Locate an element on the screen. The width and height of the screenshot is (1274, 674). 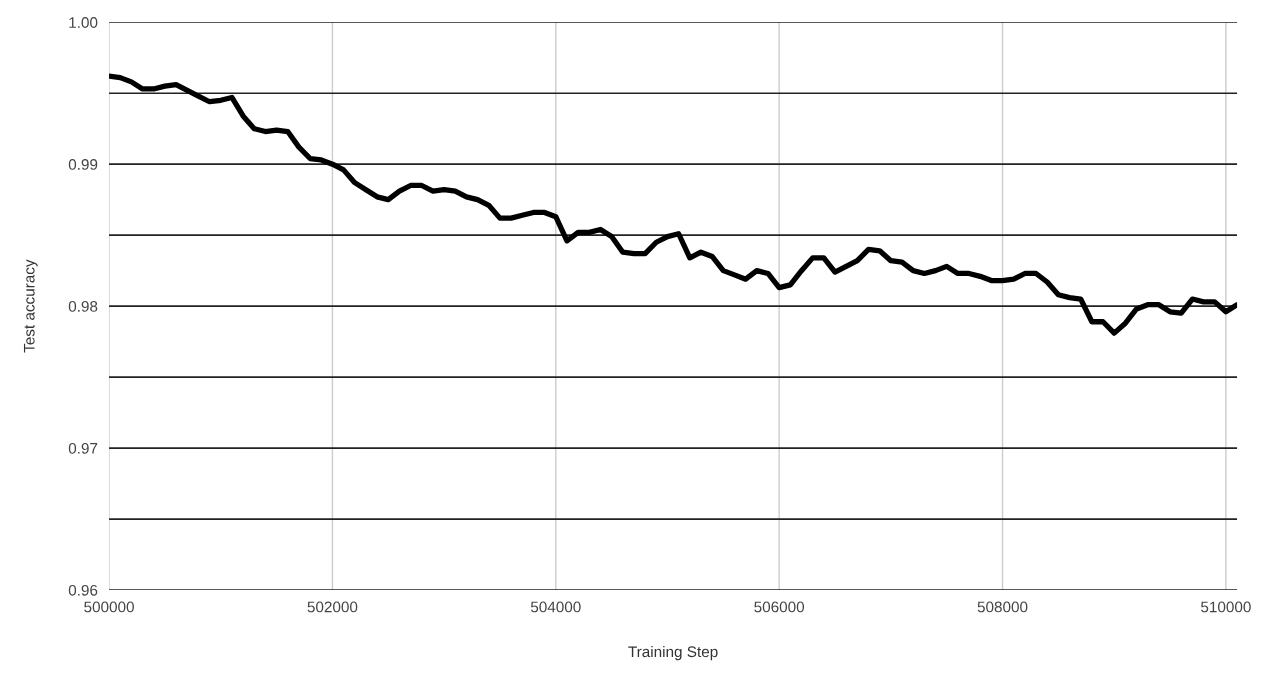
y-tick-label: 0.97 is located at coordinates (83, 448).